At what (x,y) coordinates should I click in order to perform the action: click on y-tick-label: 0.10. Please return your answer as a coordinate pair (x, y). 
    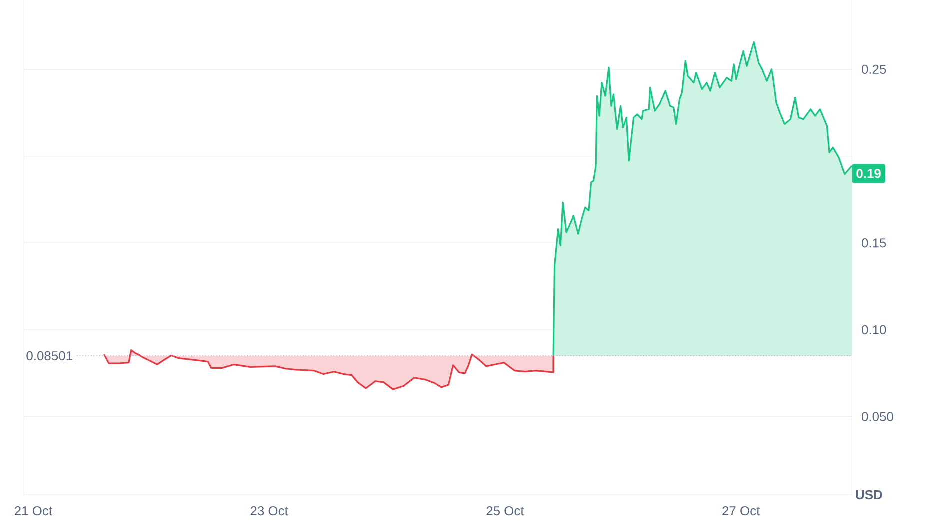
    Looking at the image, I should click on (874, 330).